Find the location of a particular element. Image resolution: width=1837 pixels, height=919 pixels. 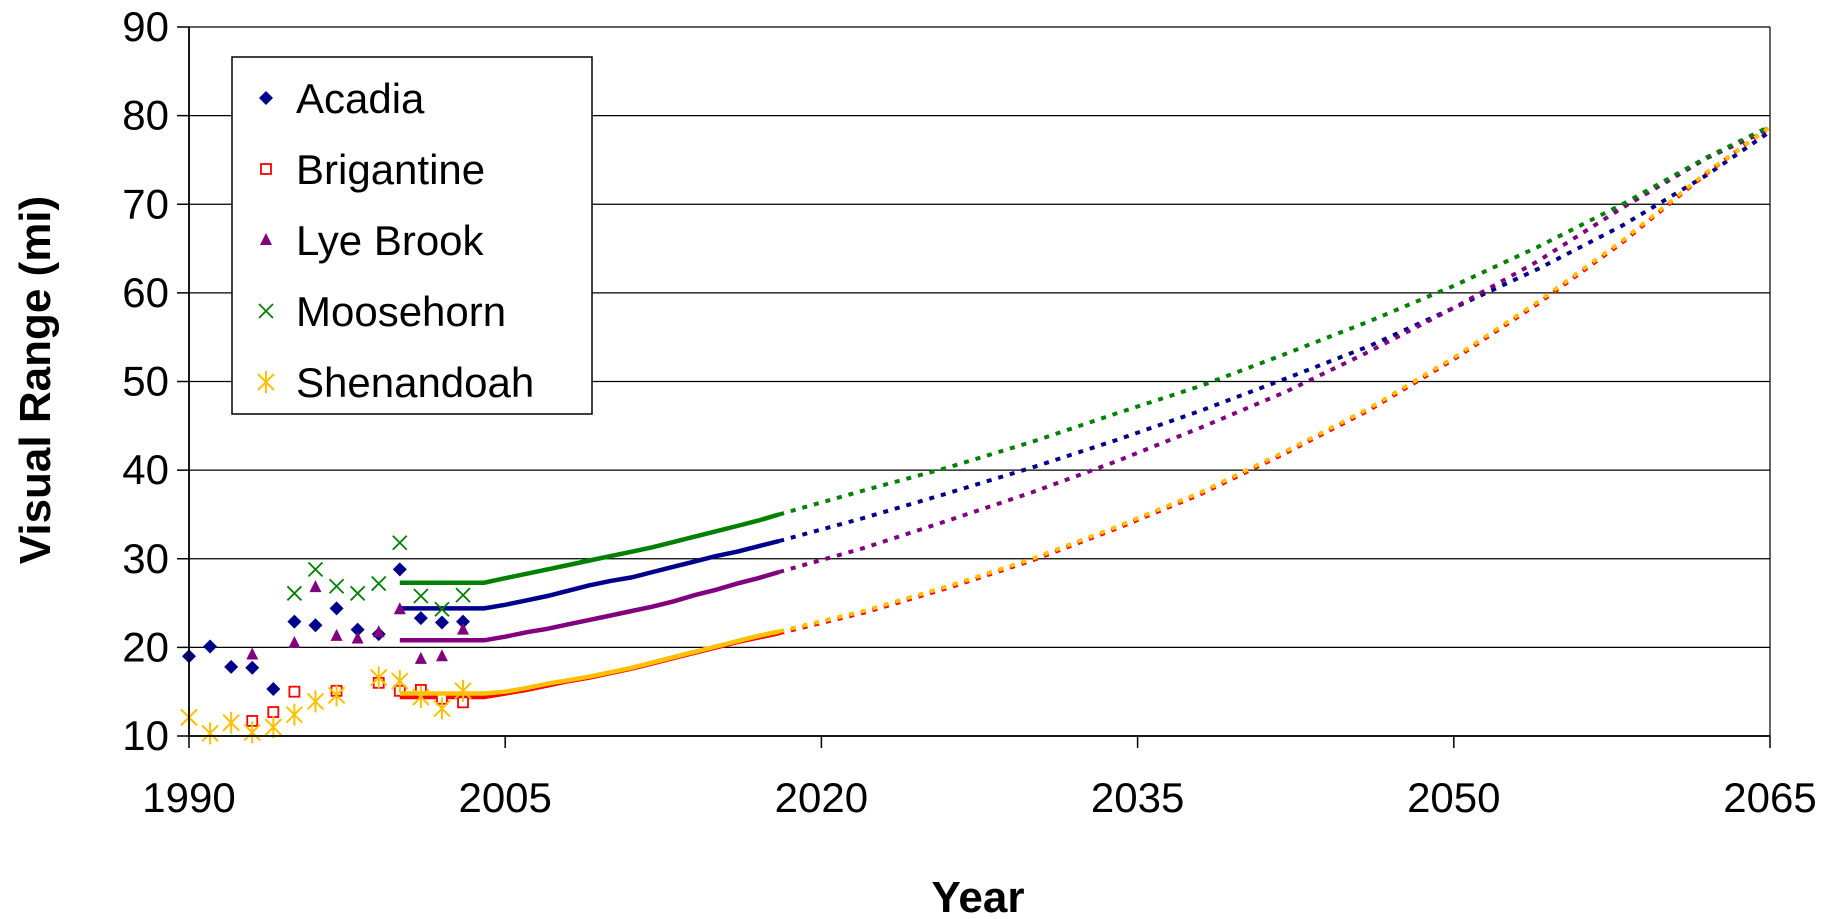

x-tick-label: 2005 is located at coordinates (504, 797).